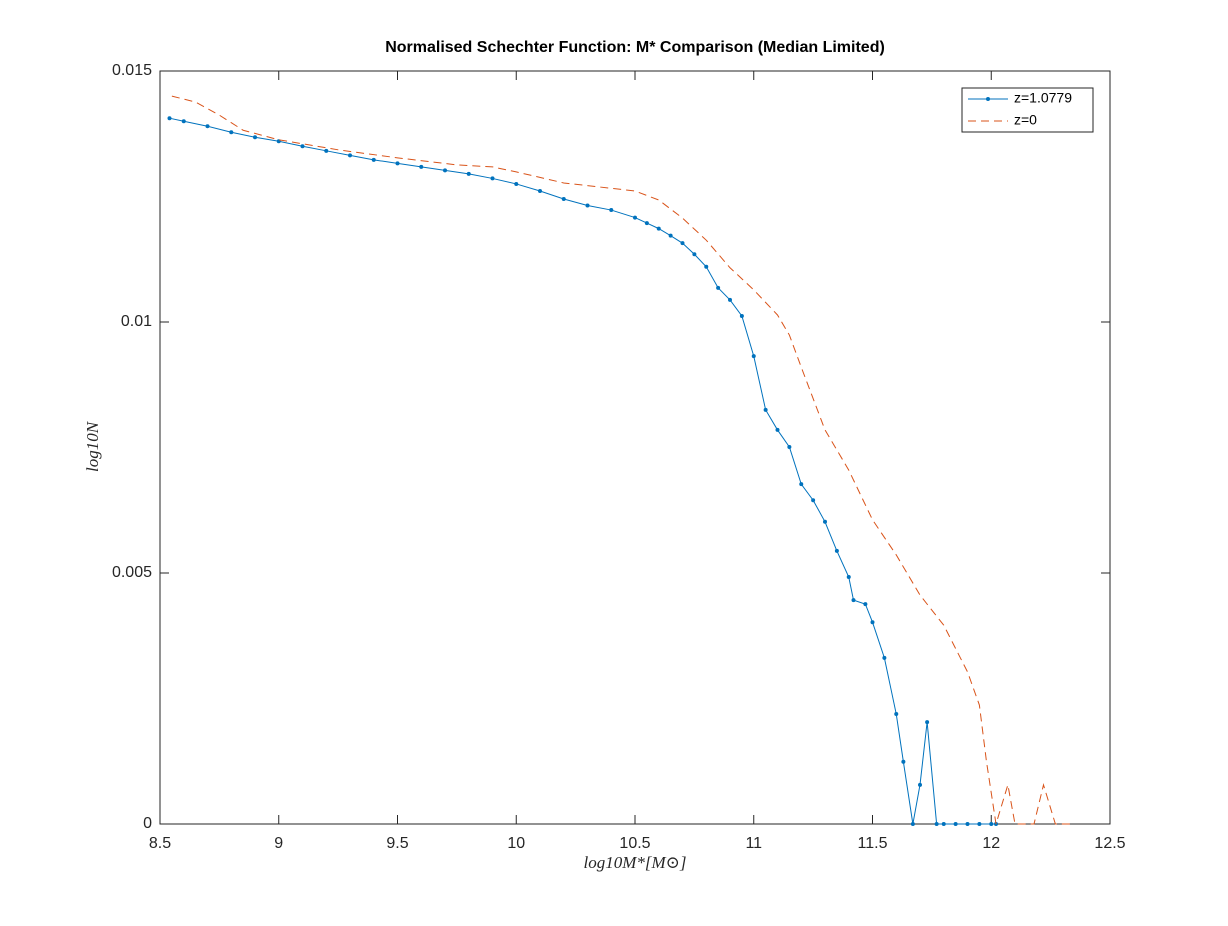 The width and height of the screenshot is (1228, 926). I want to click on x-tick-label: 11.5, so click(873, 843).